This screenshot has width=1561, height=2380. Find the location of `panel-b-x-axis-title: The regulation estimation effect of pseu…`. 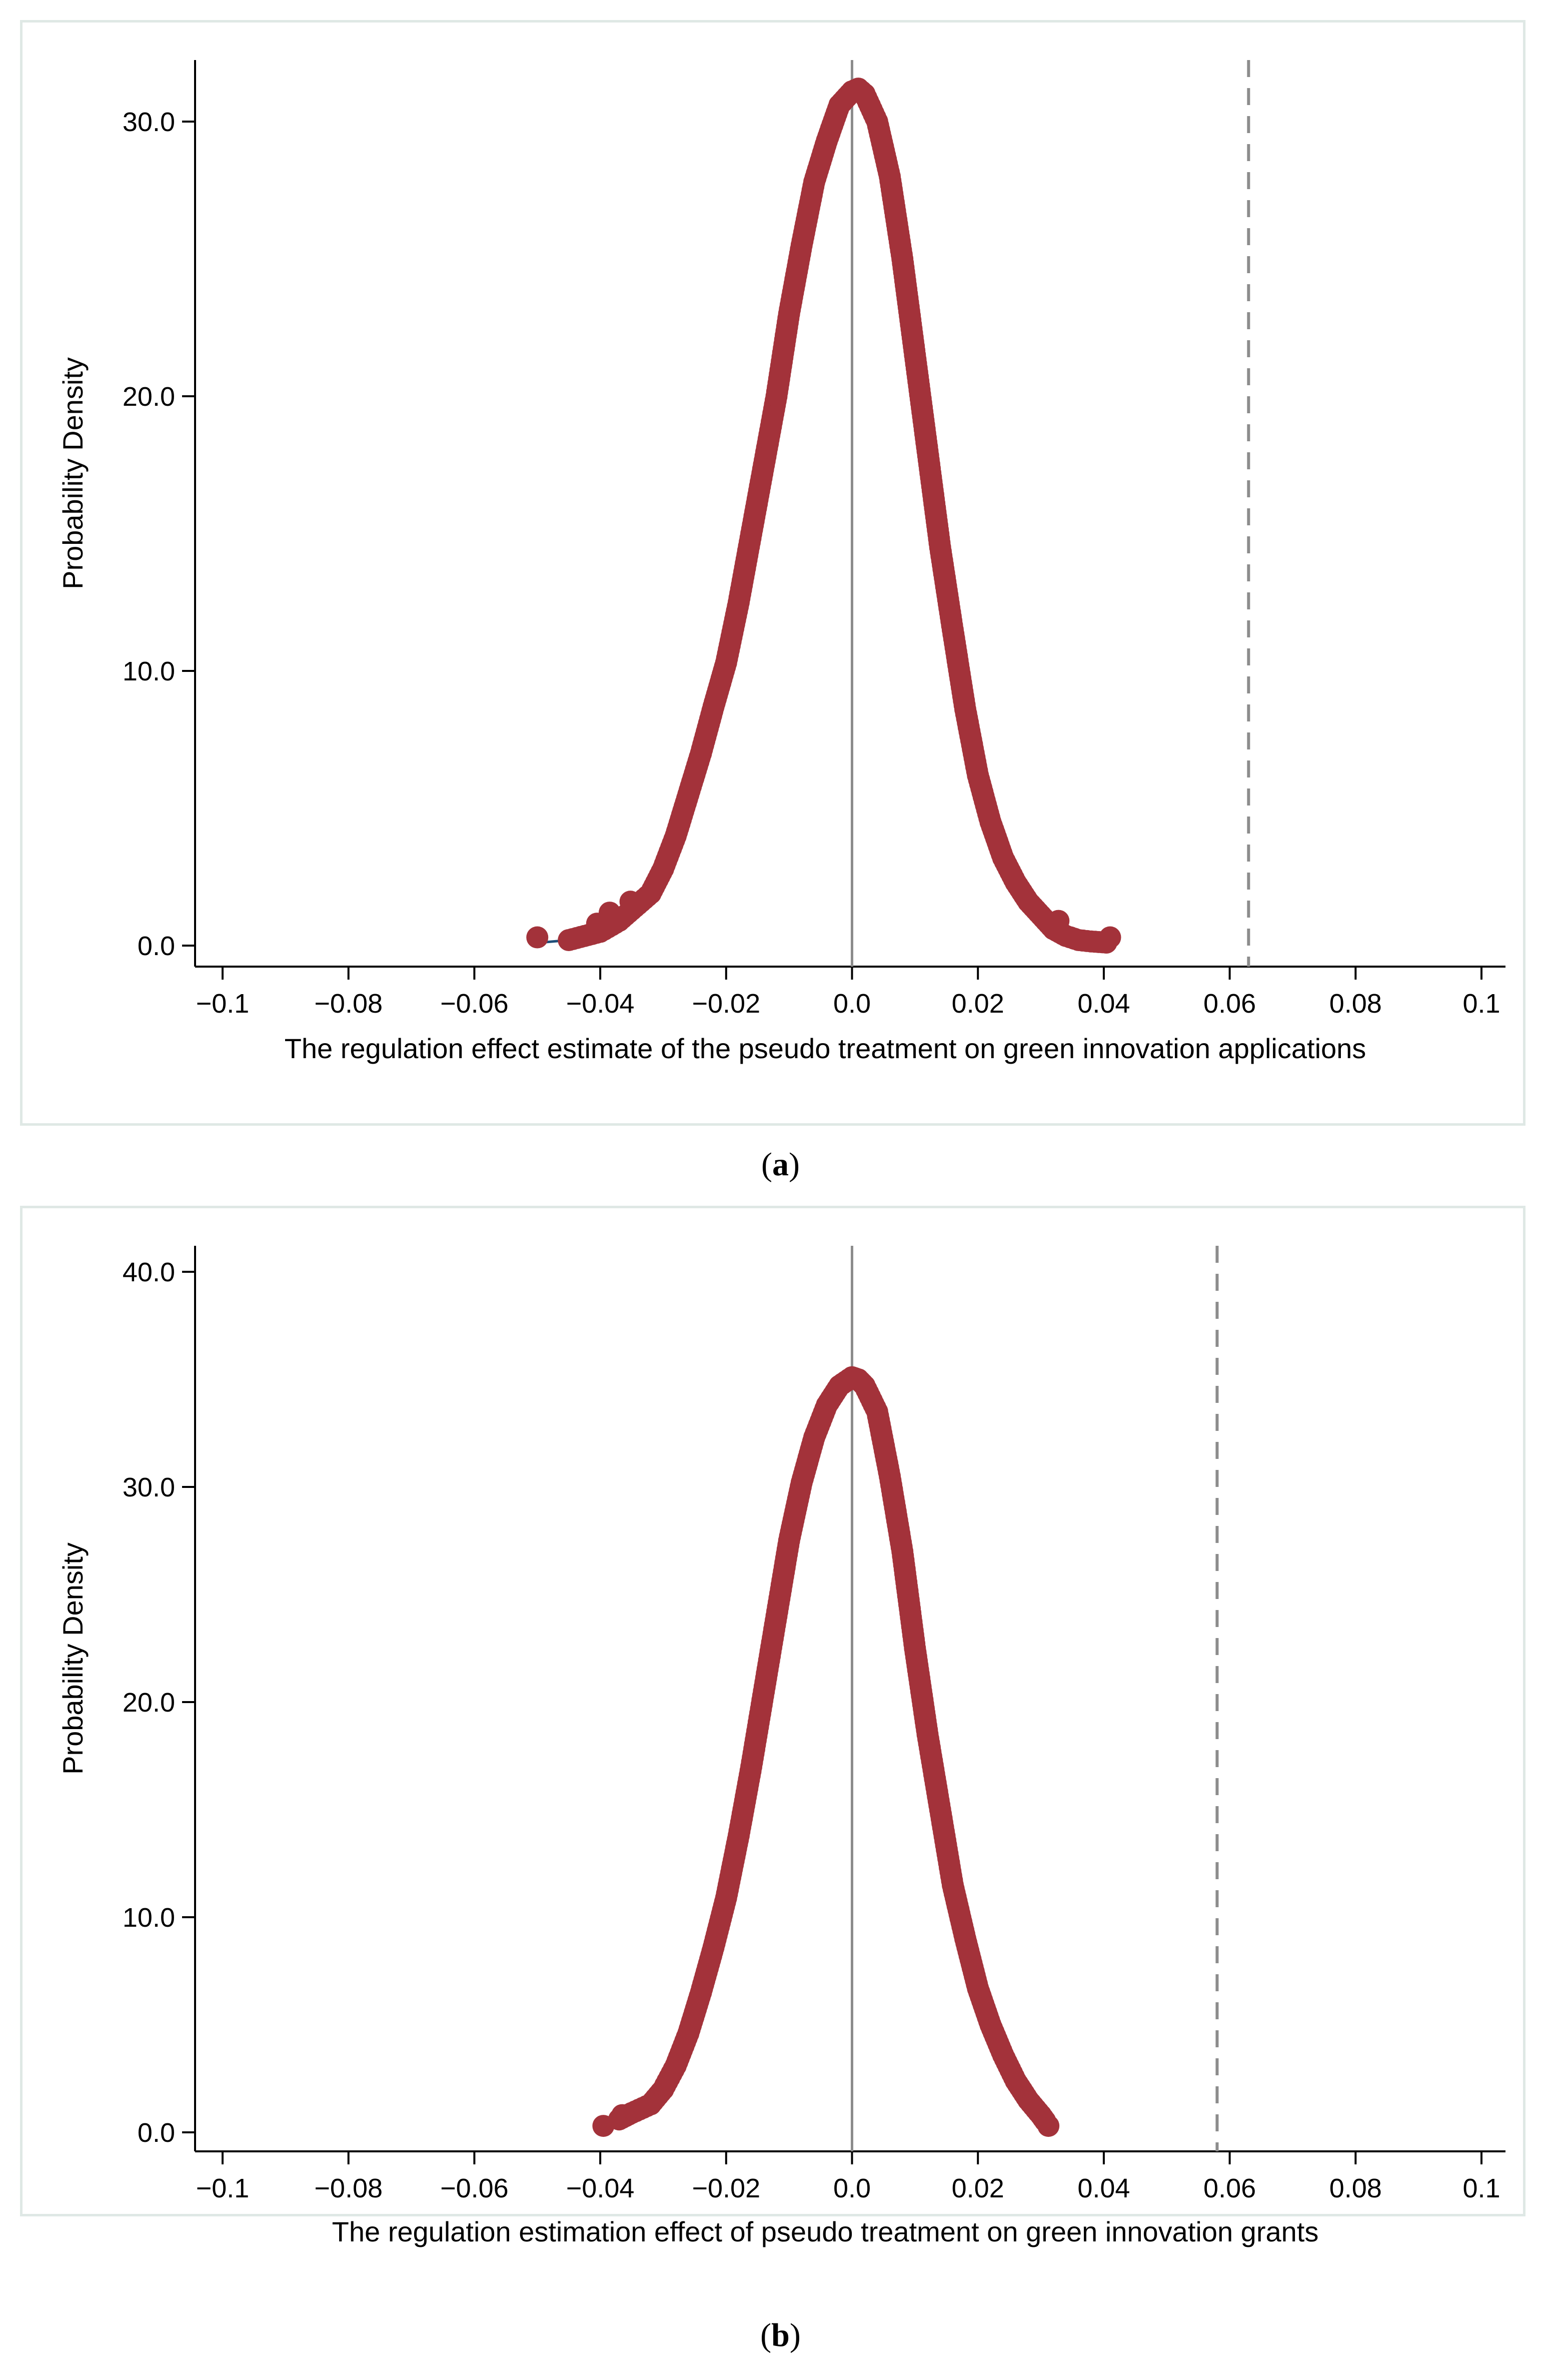

panel-b-x-axis-title: The regulation estimation effect of pseu… is located at coordinates (825, 2231).